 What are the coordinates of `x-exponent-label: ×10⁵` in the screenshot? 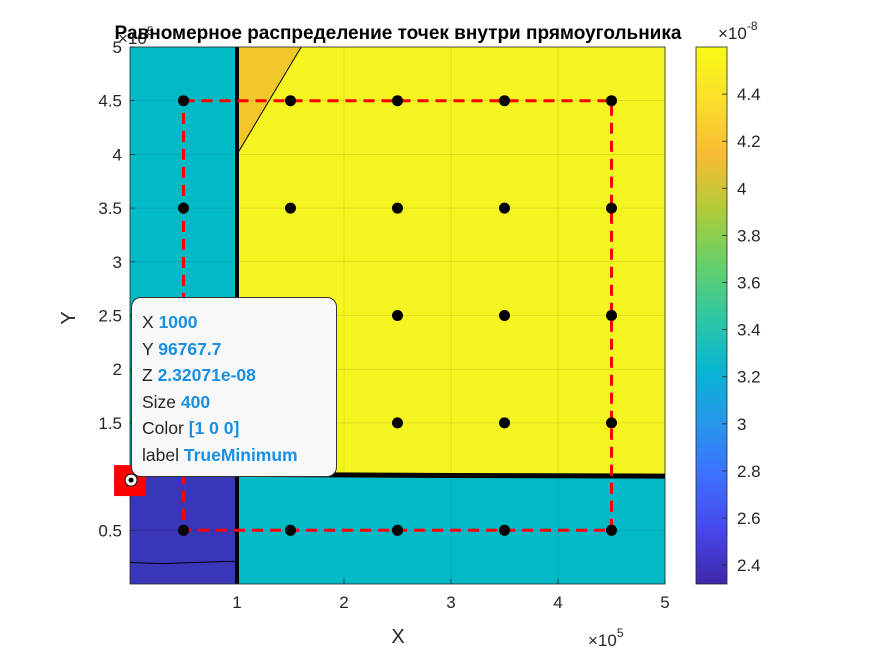 It's located at (606, 638).